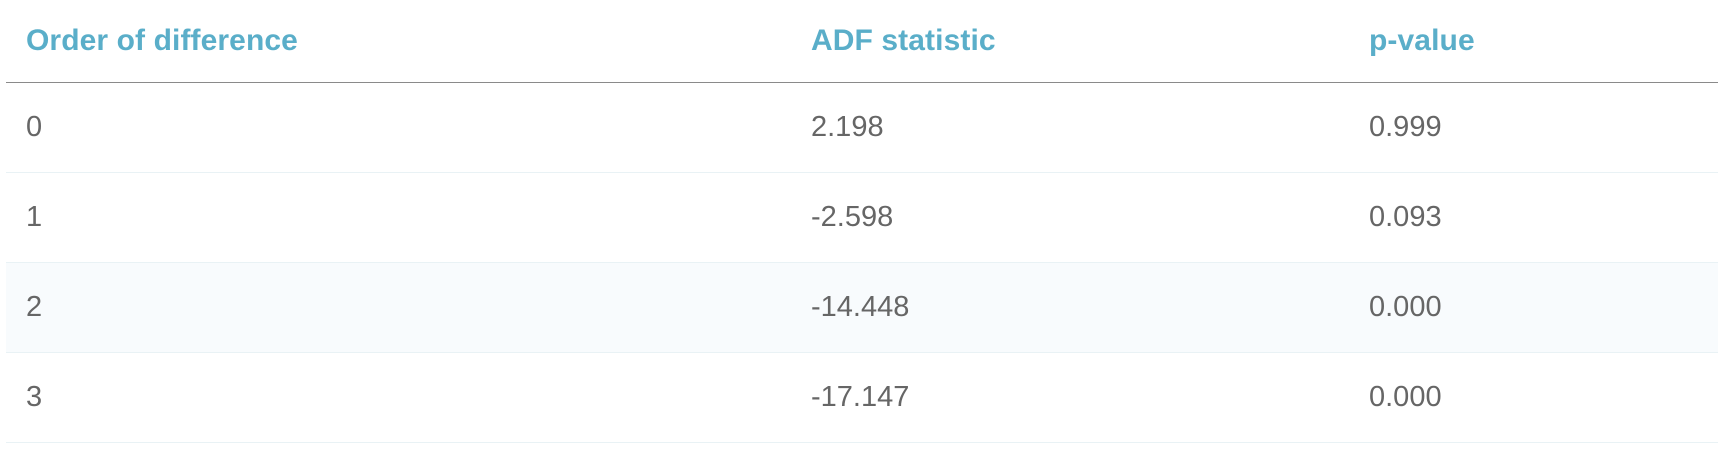 The image size is (1732, 468). Describe the element at coordinates (1533, 41) in the screenshot. I see `header-p-value: p-value` at that location.